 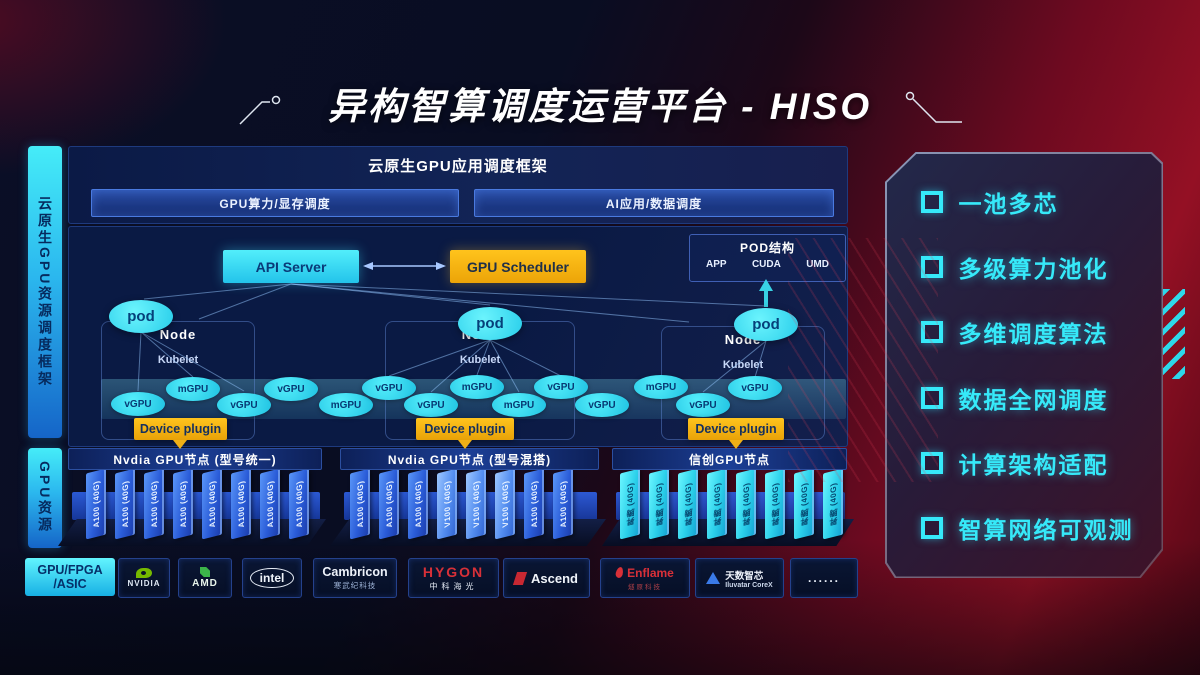 I want to click on feature-label: 多维调度算法, so click(x=1033, y=334).